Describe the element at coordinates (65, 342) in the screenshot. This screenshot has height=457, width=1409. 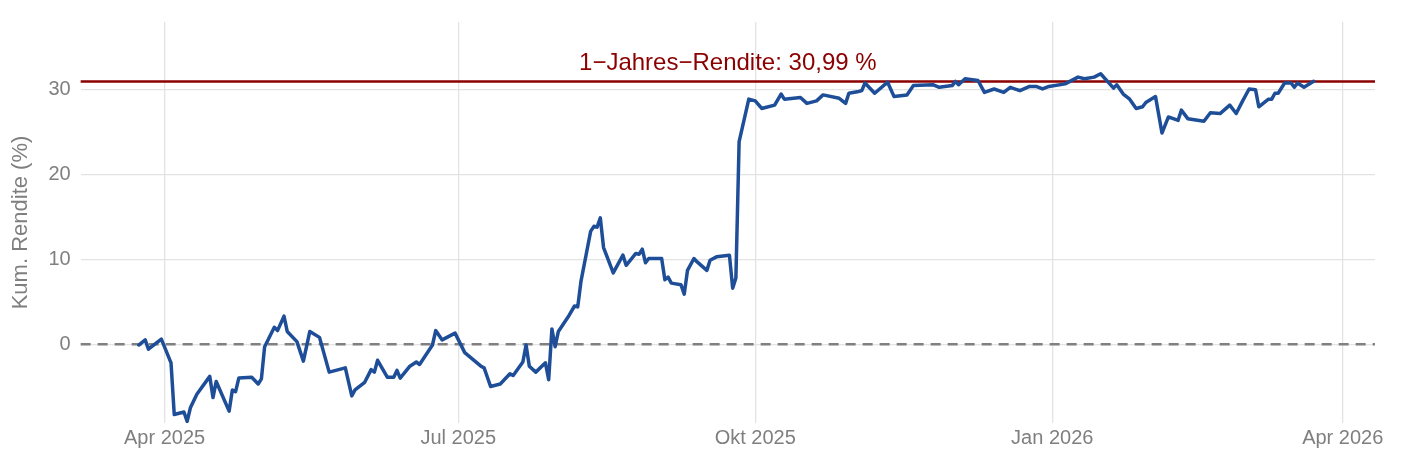
I see `y-tick-label: 0` at that location.